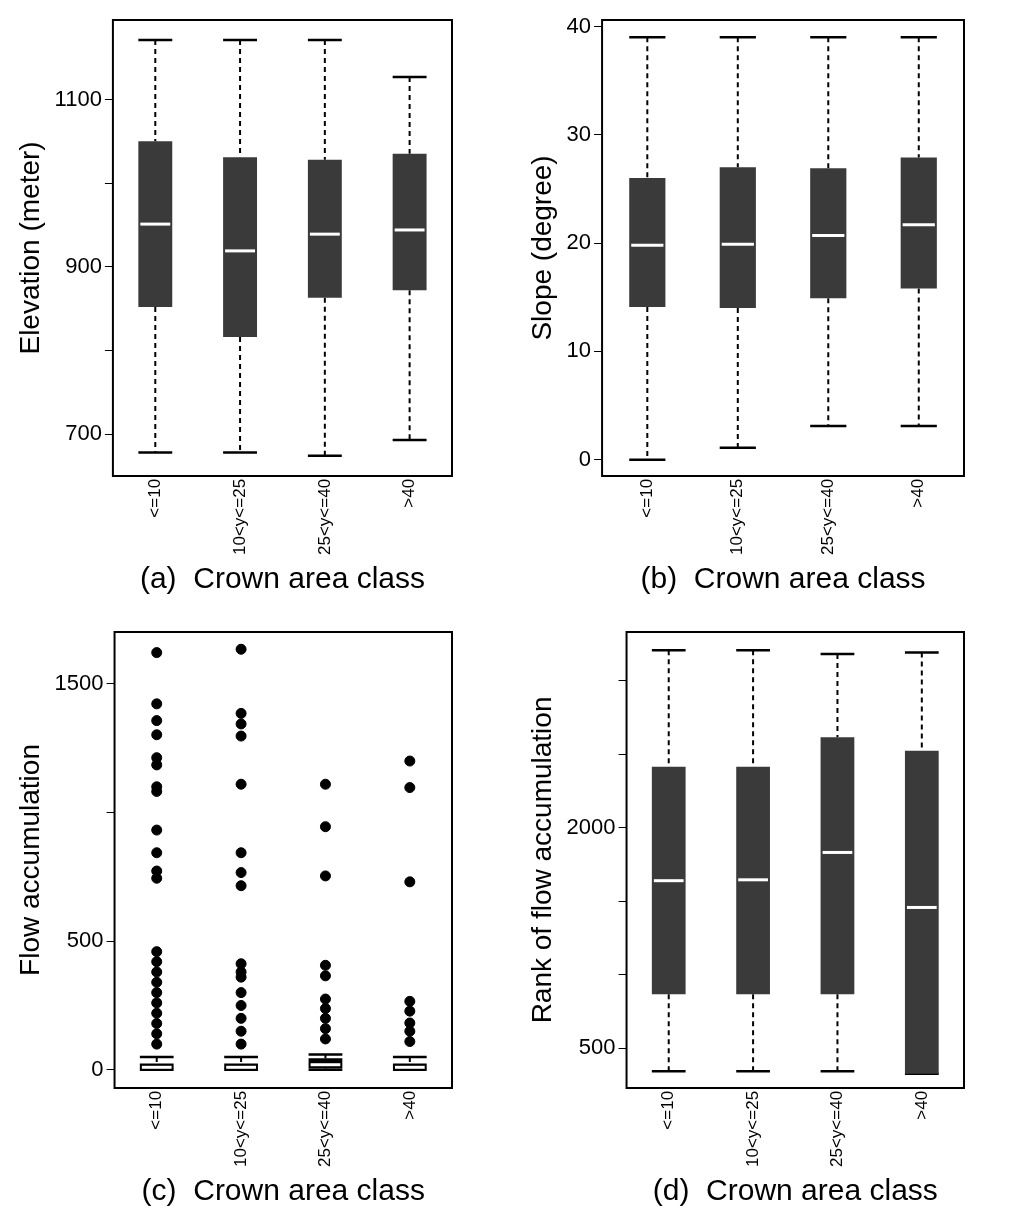  I want to click on y-tick-label: 20, so click(579, 242).